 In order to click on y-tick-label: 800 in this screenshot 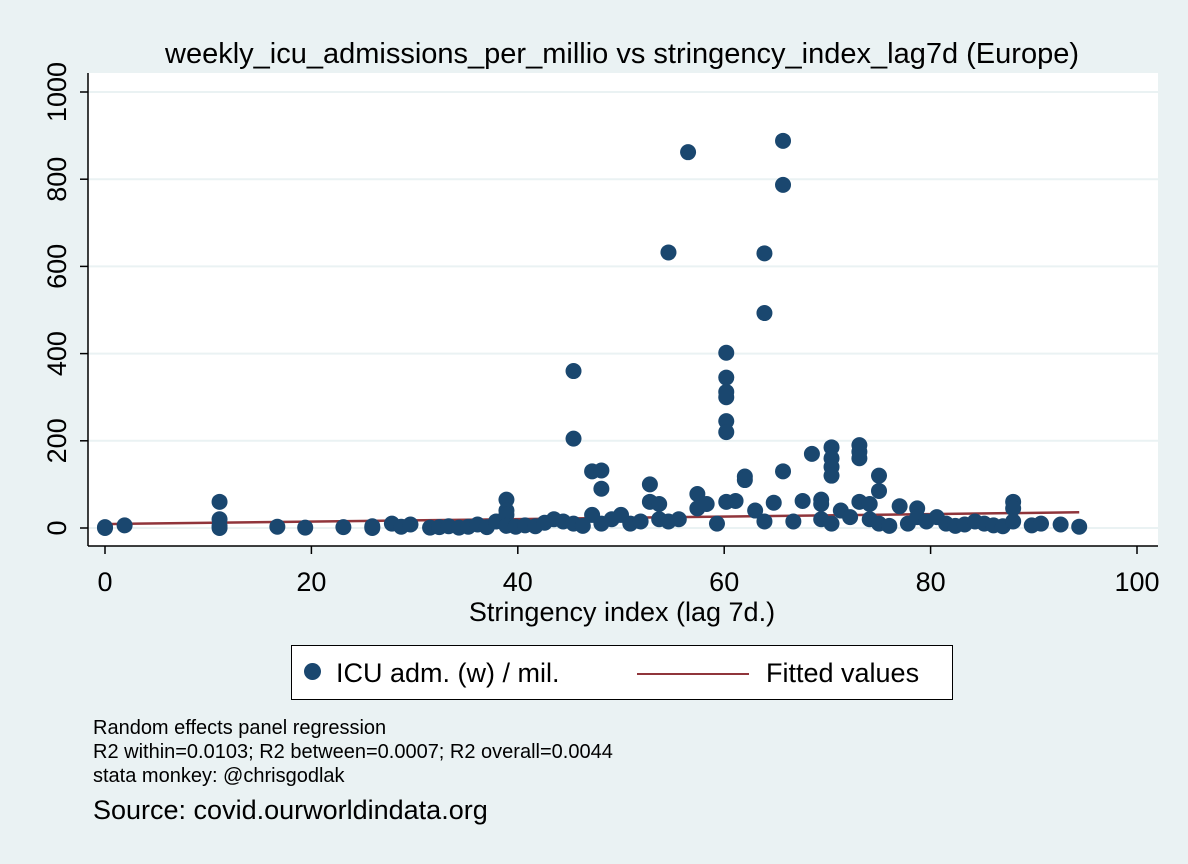, I will do `click(57, 179)`.